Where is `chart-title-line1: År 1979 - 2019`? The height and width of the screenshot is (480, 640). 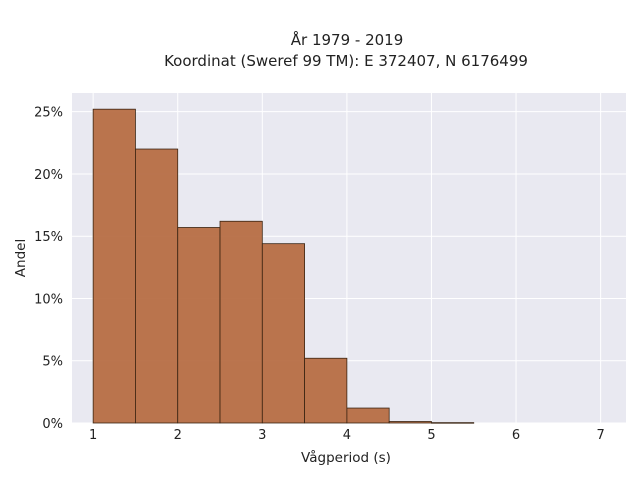 chart-title-line1: År 1979 - 2019 is located at coordinates (347, 39).